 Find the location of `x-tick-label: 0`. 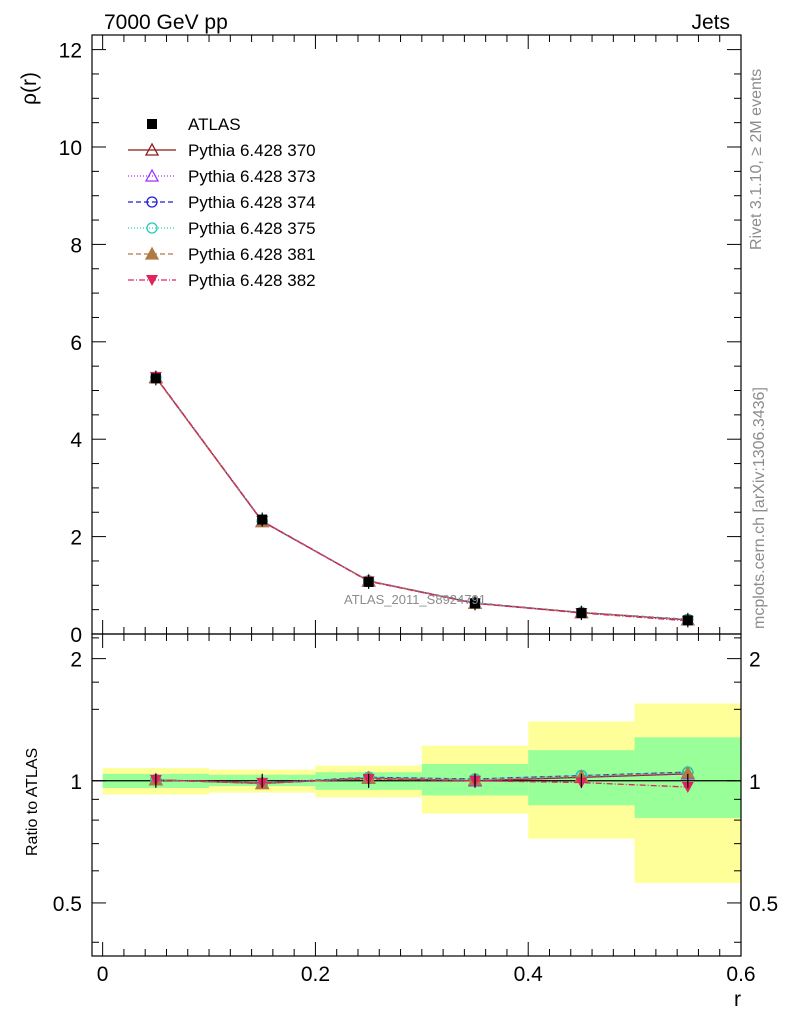

x-tick-label: 0 is located at coordinates (103, 974).